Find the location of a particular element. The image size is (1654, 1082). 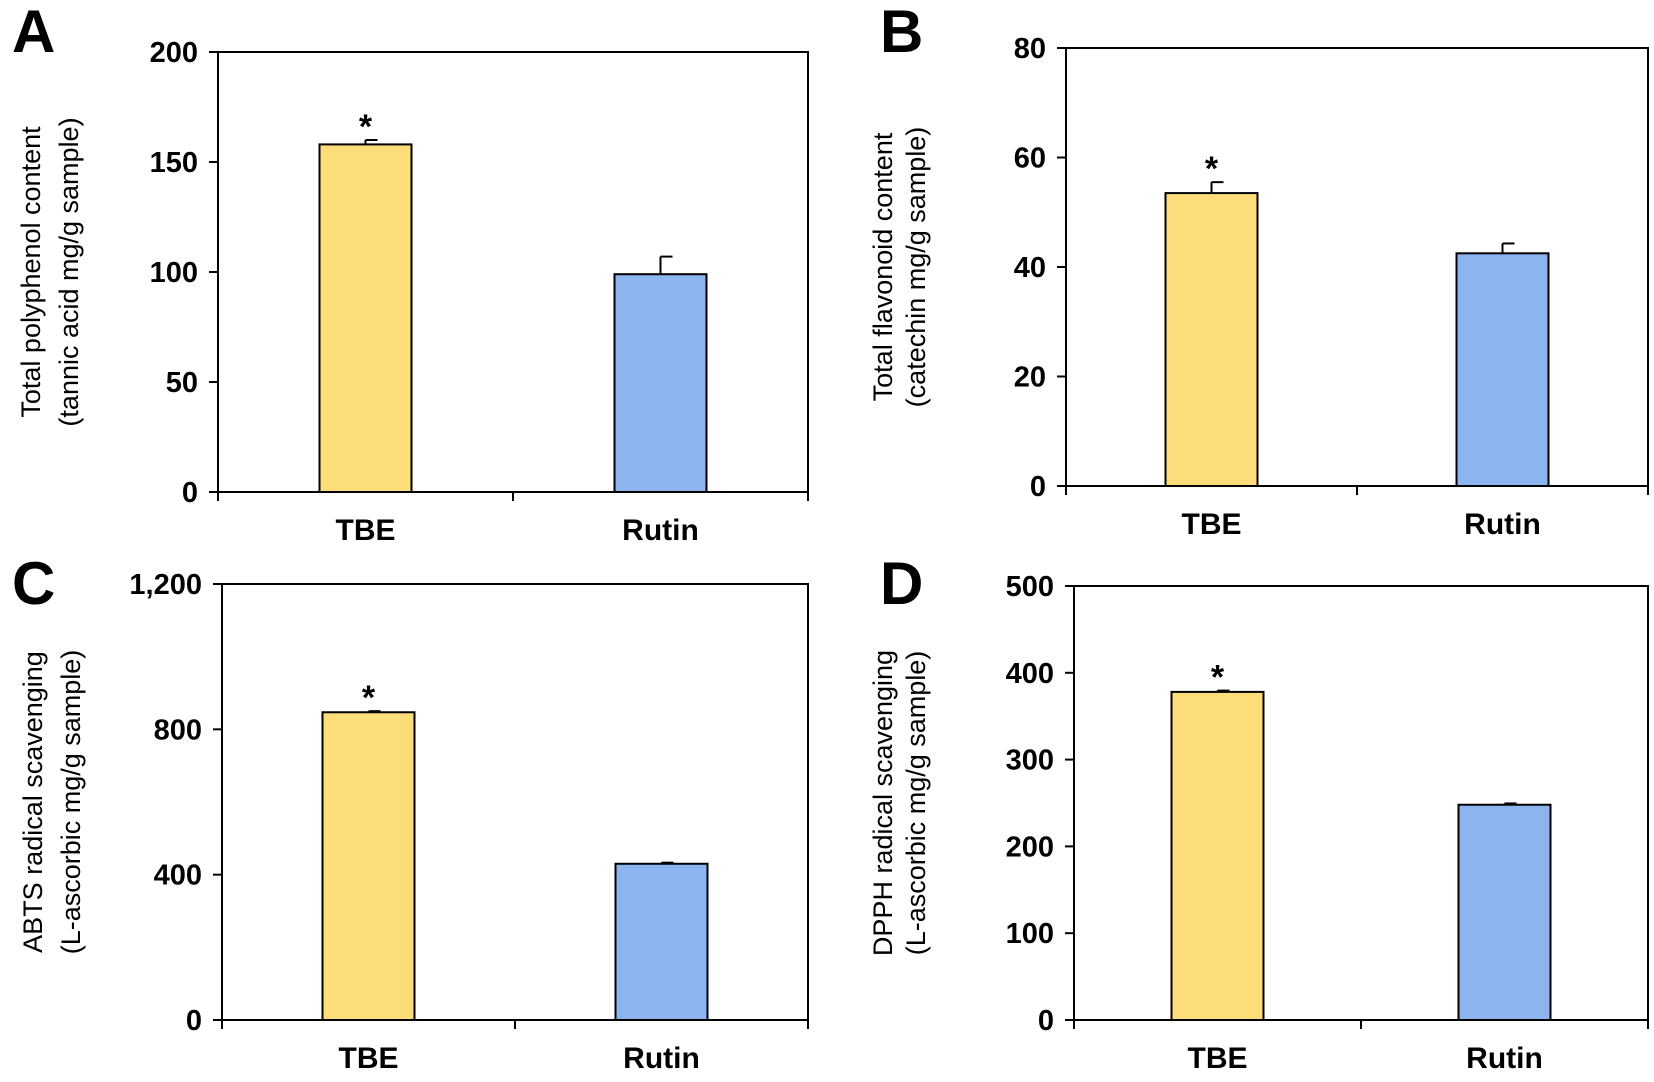

y-tick-label: 60 is located at coordinates (1030, 159).